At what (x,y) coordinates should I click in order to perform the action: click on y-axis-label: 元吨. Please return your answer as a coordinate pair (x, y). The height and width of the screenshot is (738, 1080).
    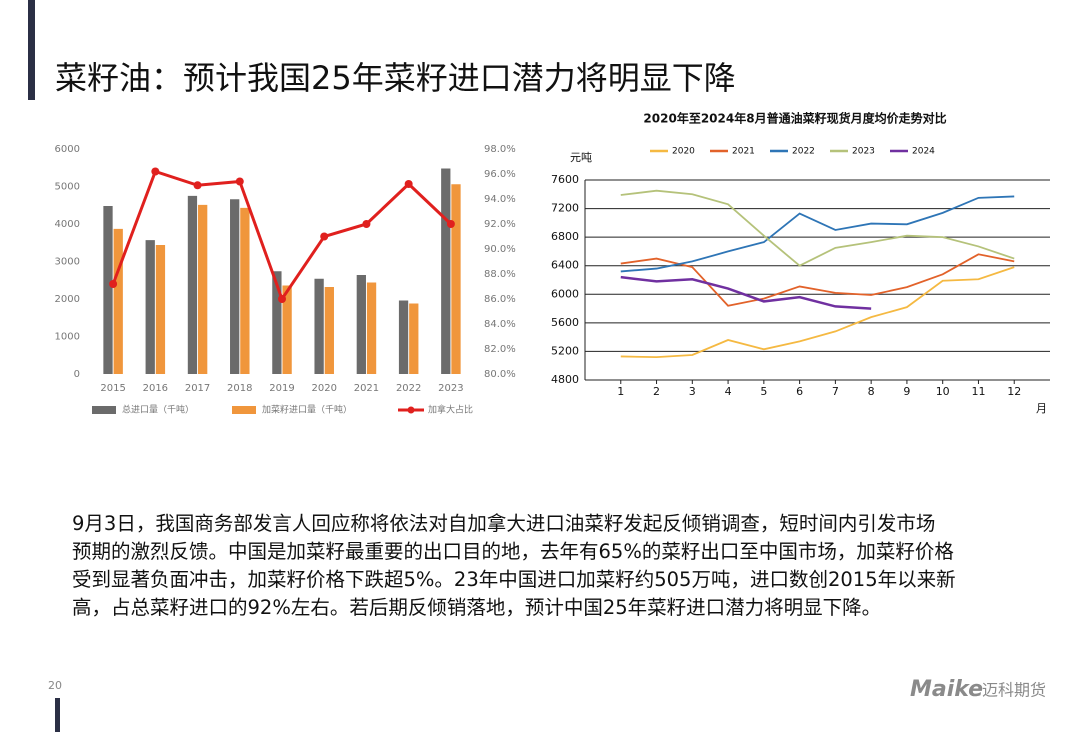
    Looking at the image, I should click on (581, 157).